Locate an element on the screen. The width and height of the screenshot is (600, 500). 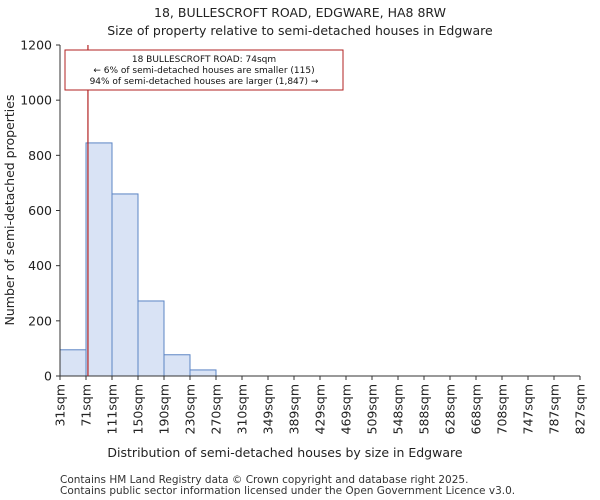
x-tick-label: 190sqm is located at coordinates (164, 409).